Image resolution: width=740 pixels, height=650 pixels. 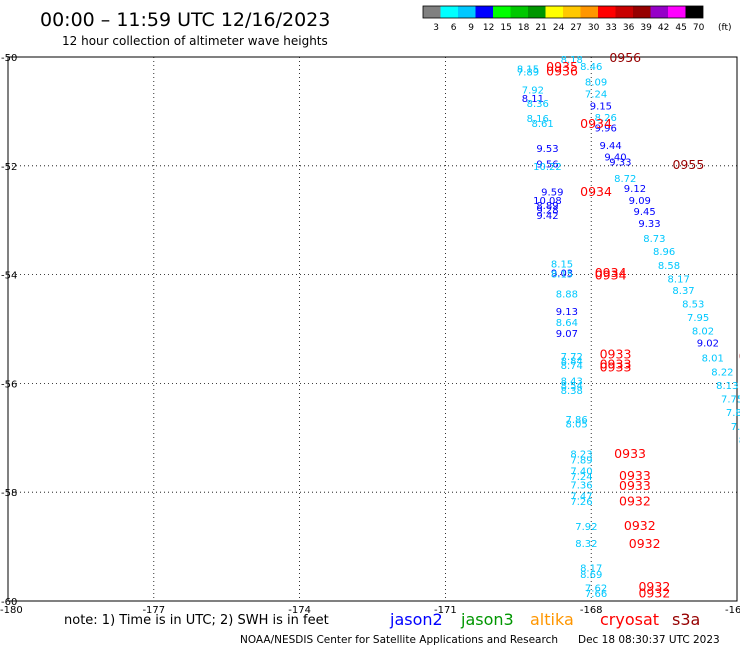 What do you see at coordinates (586, 544) in the screenshot?
I see `swh-point: 8.32` at bounding box center [586, 544].